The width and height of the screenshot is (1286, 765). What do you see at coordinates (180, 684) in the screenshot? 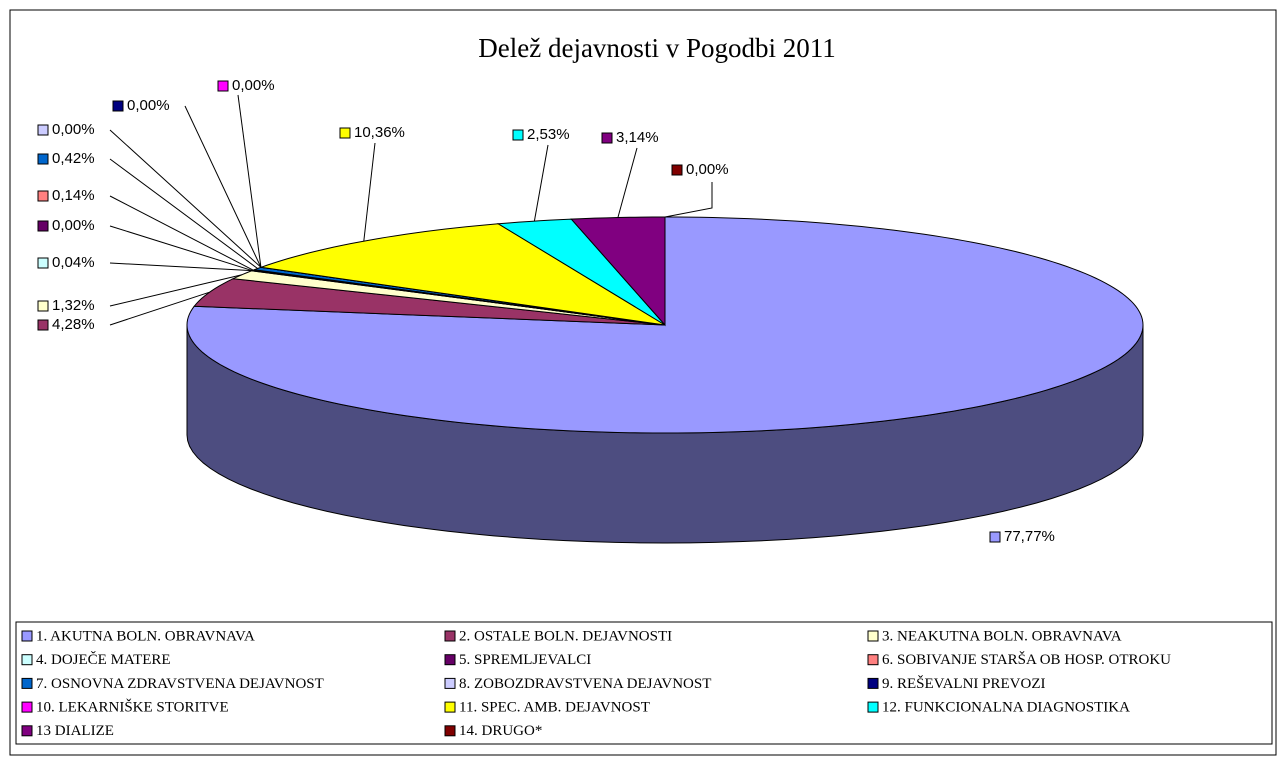
I see `legend-label: 7. OSNOVNA ZDRAVSTVENA DEJAVNOST` at bounding box center [180, 684].